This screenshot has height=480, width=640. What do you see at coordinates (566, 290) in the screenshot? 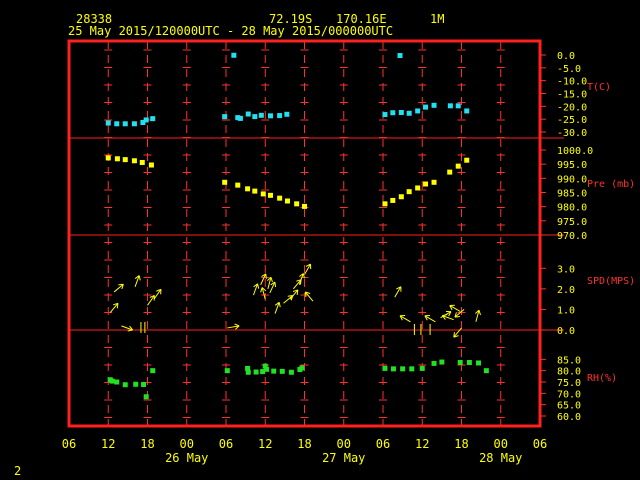
I see `y-tick-label: 2.0` at bounding box center [566, 290].